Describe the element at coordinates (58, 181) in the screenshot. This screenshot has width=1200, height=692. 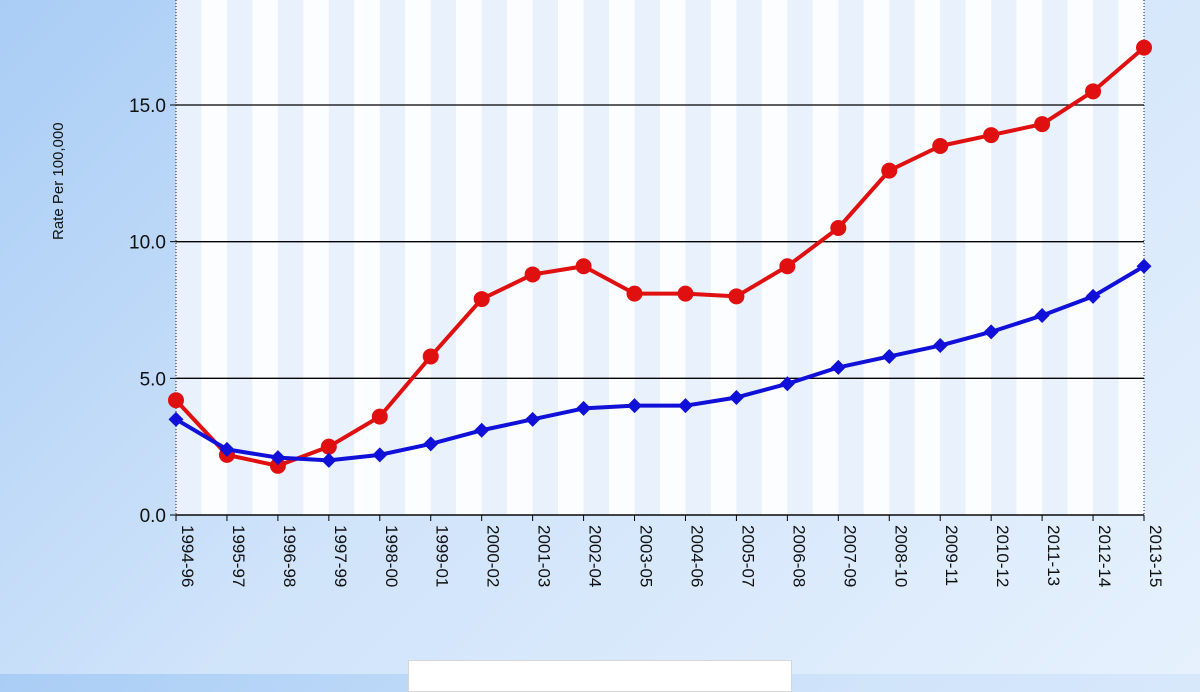
I see `y-axis-title: Rate Per 100,000` at that location.